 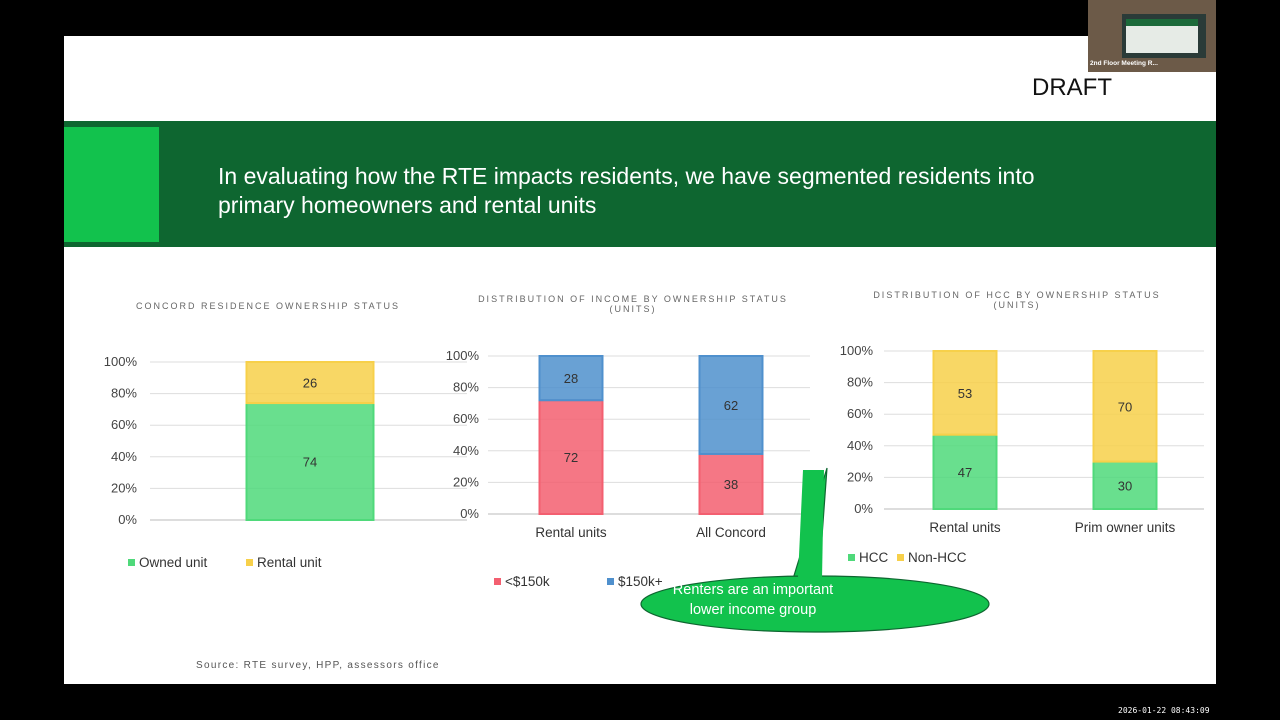 I want to click on chart-3-data-label: 70, so click(x=1125, y=406).